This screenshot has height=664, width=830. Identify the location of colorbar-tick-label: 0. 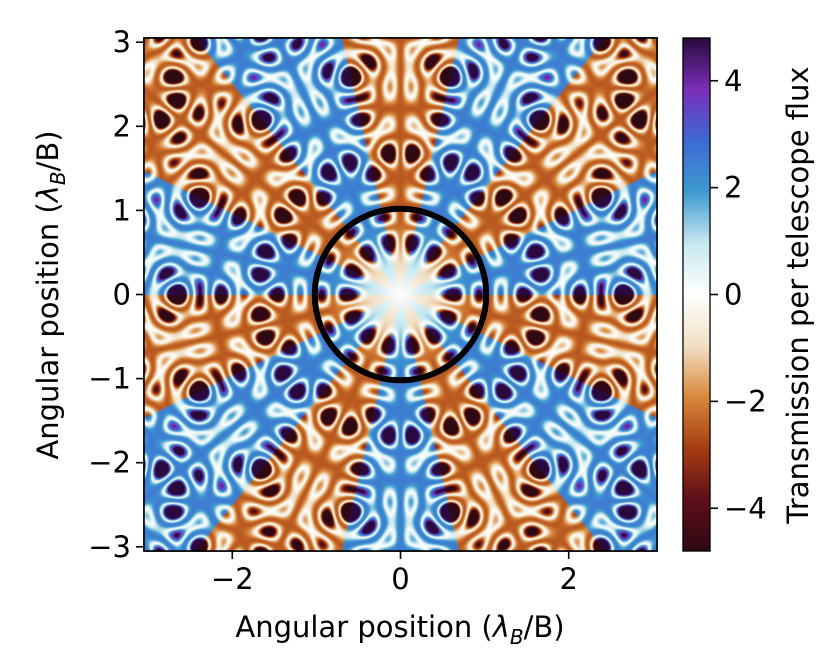
(733, 295).